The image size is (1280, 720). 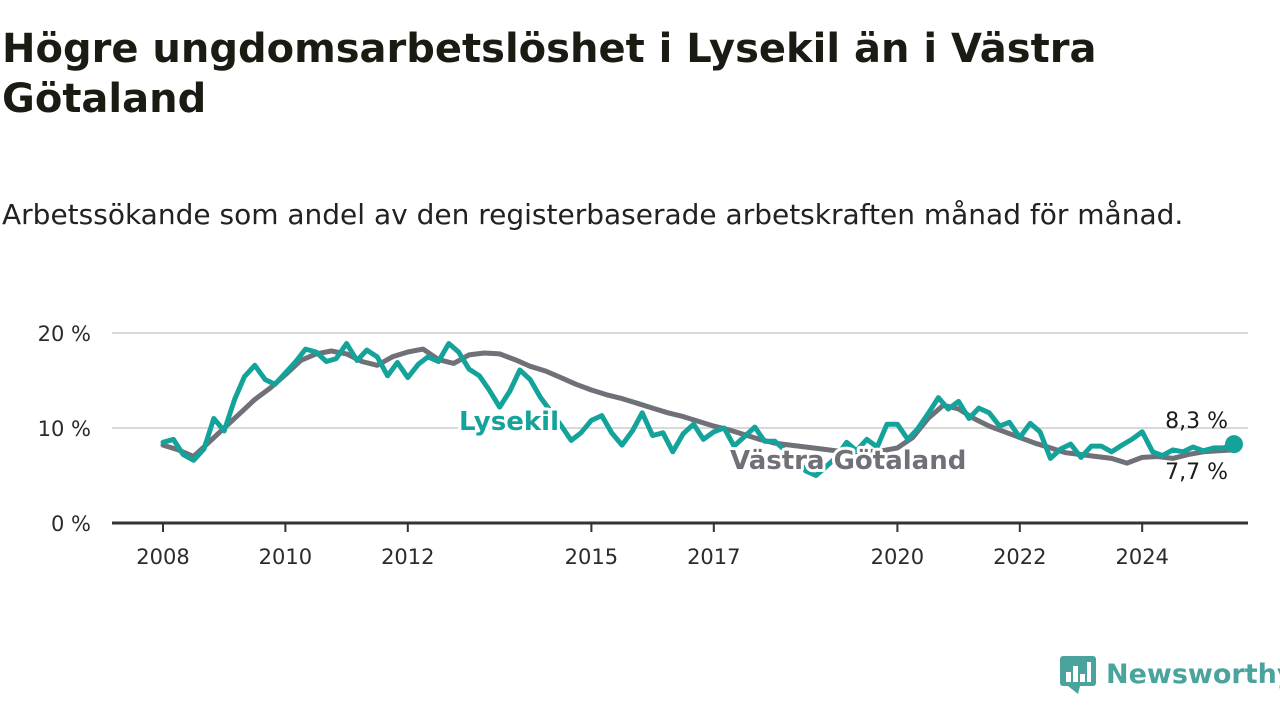 What do you see at coordinates (1141, 557) in the screenshot?
I see `x-tick-label: 2024` at bounding box center [1141, 557].